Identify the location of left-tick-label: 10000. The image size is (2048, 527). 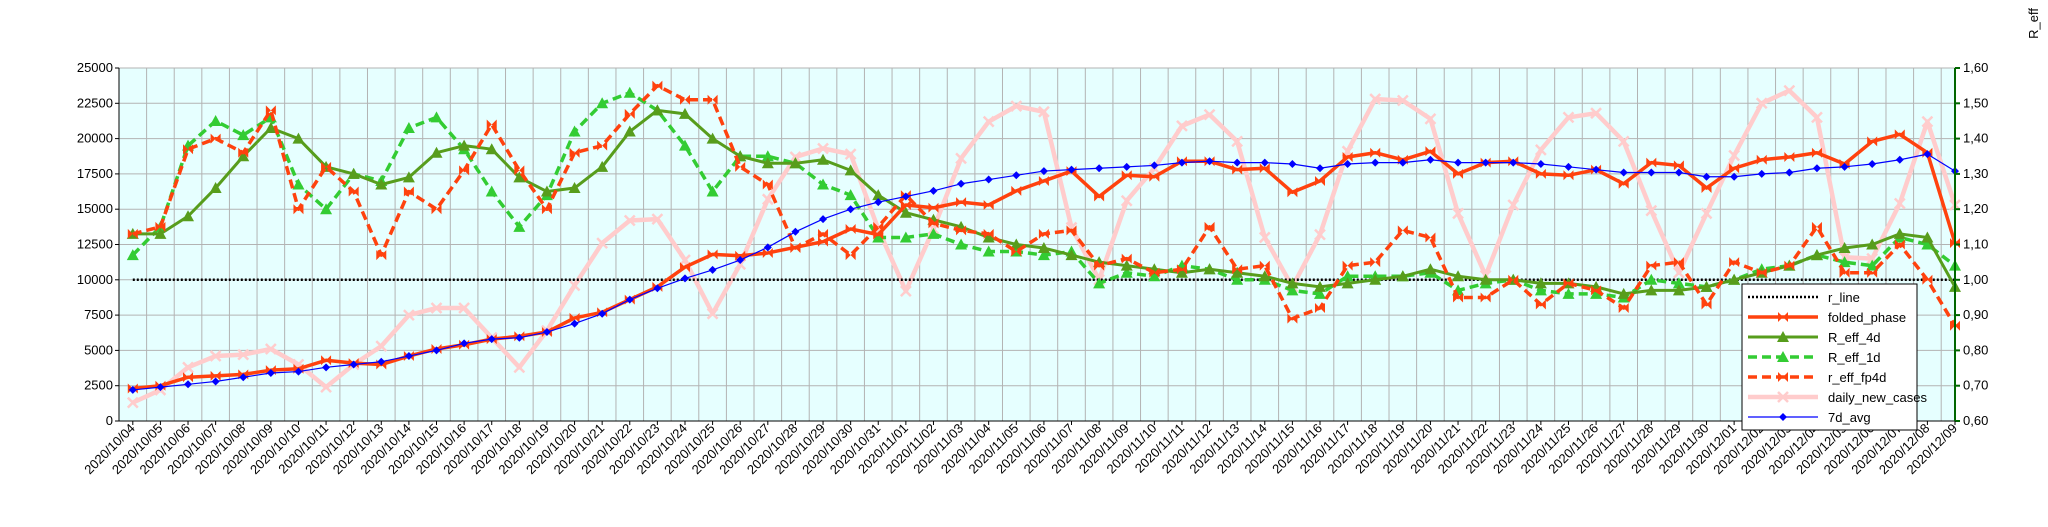
(95, 279).